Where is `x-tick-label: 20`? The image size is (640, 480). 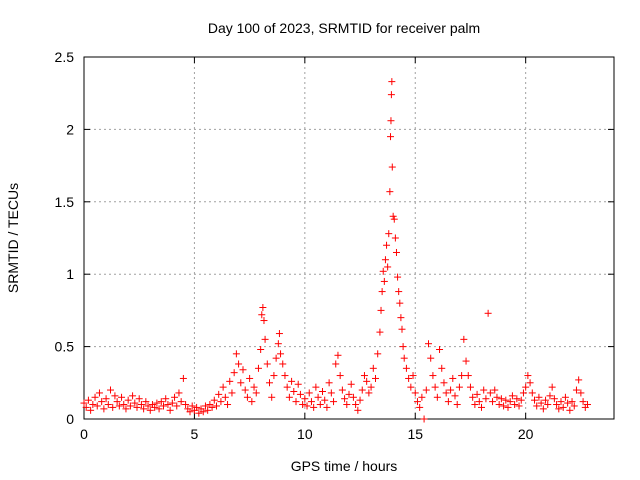 x-tick-label: 20 is located at coordinates (526, 434).